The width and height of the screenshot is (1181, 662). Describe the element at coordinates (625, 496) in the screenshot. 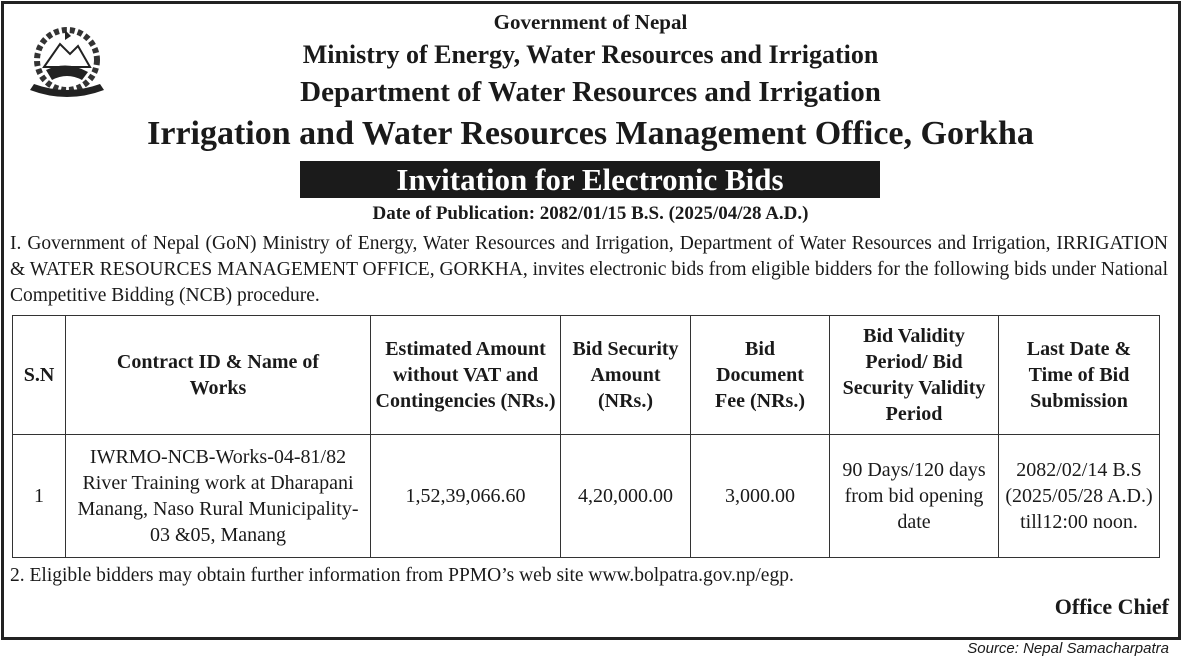

I see `cell-security: 4,20,000.00` at that location.